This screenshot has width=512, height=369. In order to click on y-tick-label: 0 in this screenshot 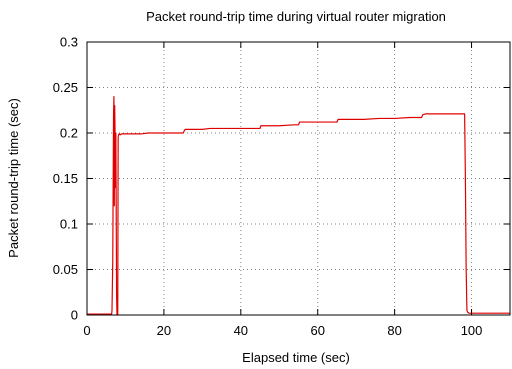, I will do `click(74, 315)`.